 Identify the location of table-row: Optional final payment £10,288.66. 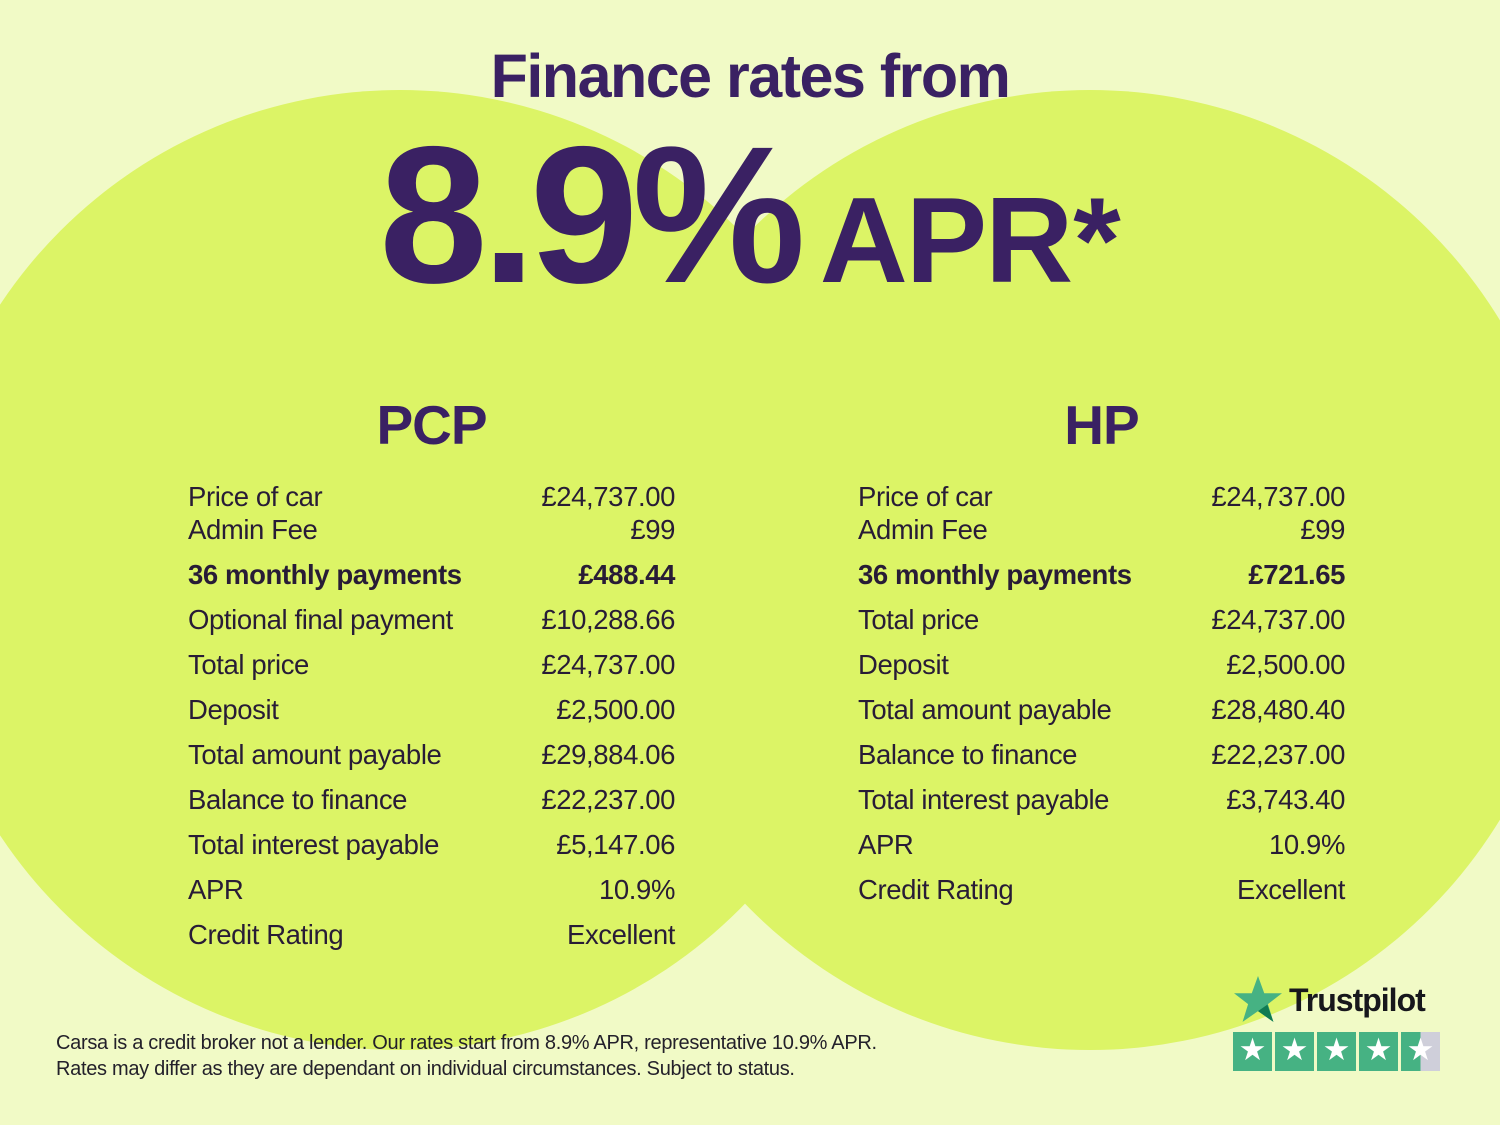
(431, 619).